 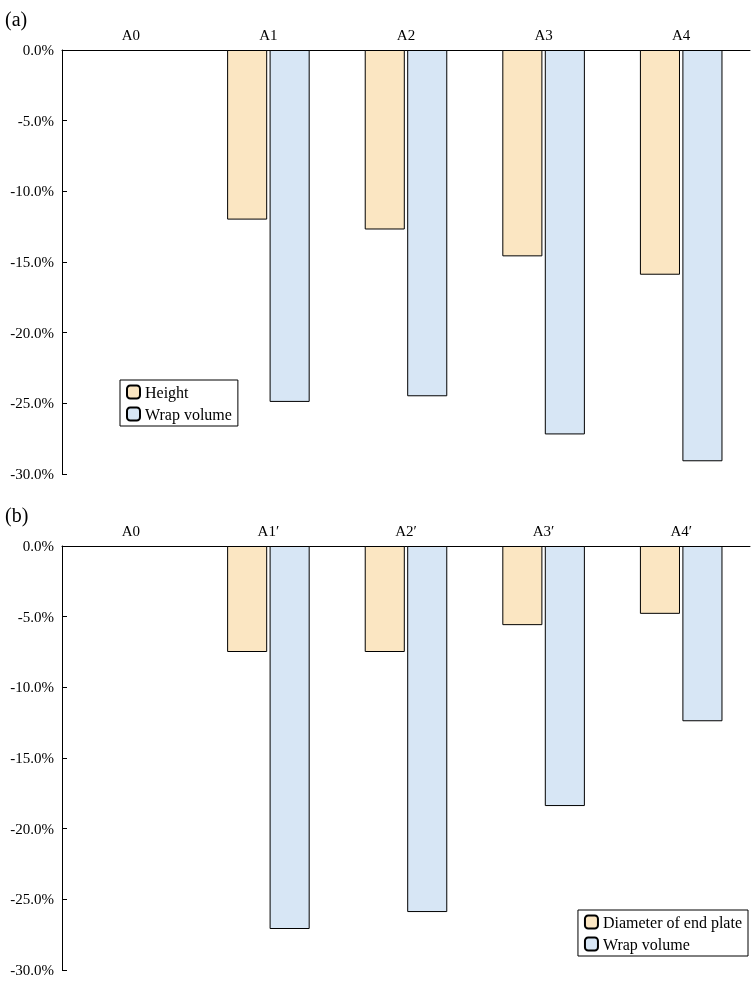 What do you see at coordinates (406, 530) in the screenshot?
I see `x-tick-label: A2′` at bounding box center [406, 530].